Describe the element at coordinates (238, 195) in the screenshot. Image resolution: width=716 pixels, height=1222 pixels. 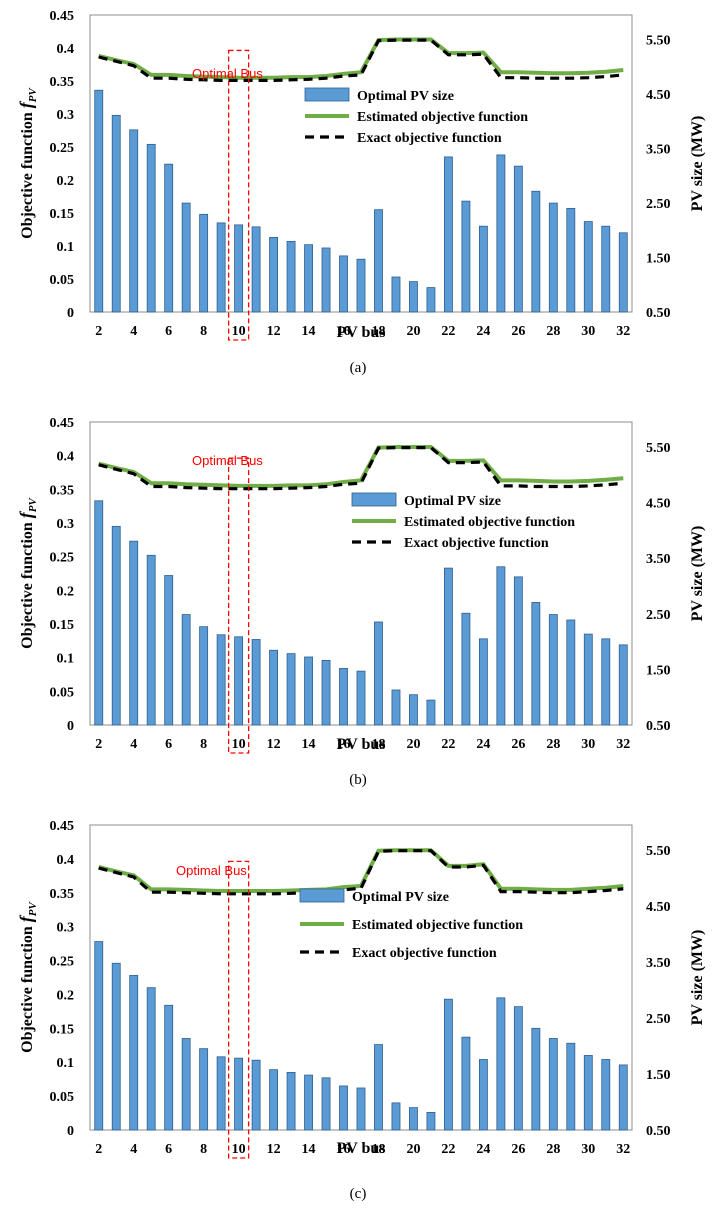
I see `optimal-bus-highlight-box` at that location.